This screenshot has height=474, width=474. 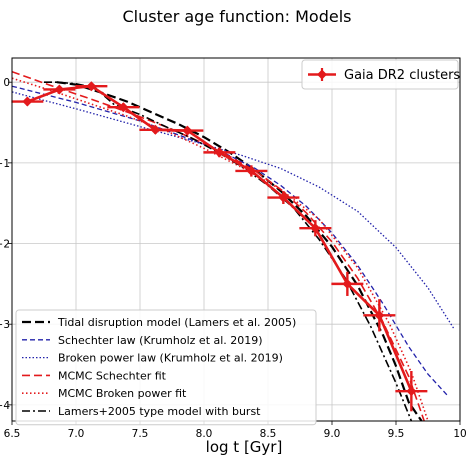 I want to click on y-tick-label: −2, so click(x=5, y=245).